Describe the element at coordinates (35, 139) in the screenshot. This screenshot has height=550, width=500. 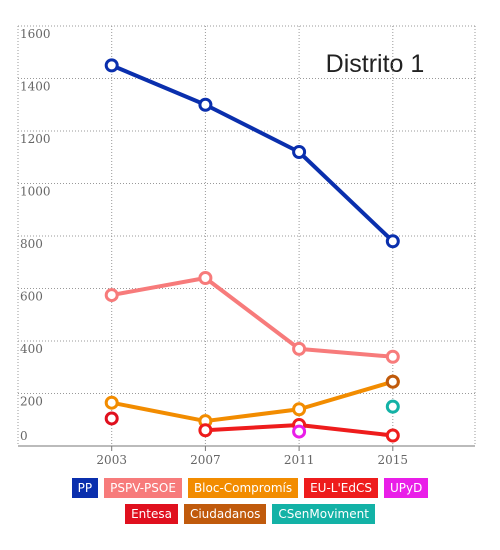
I see `y-tick-label: 1200` at that location.